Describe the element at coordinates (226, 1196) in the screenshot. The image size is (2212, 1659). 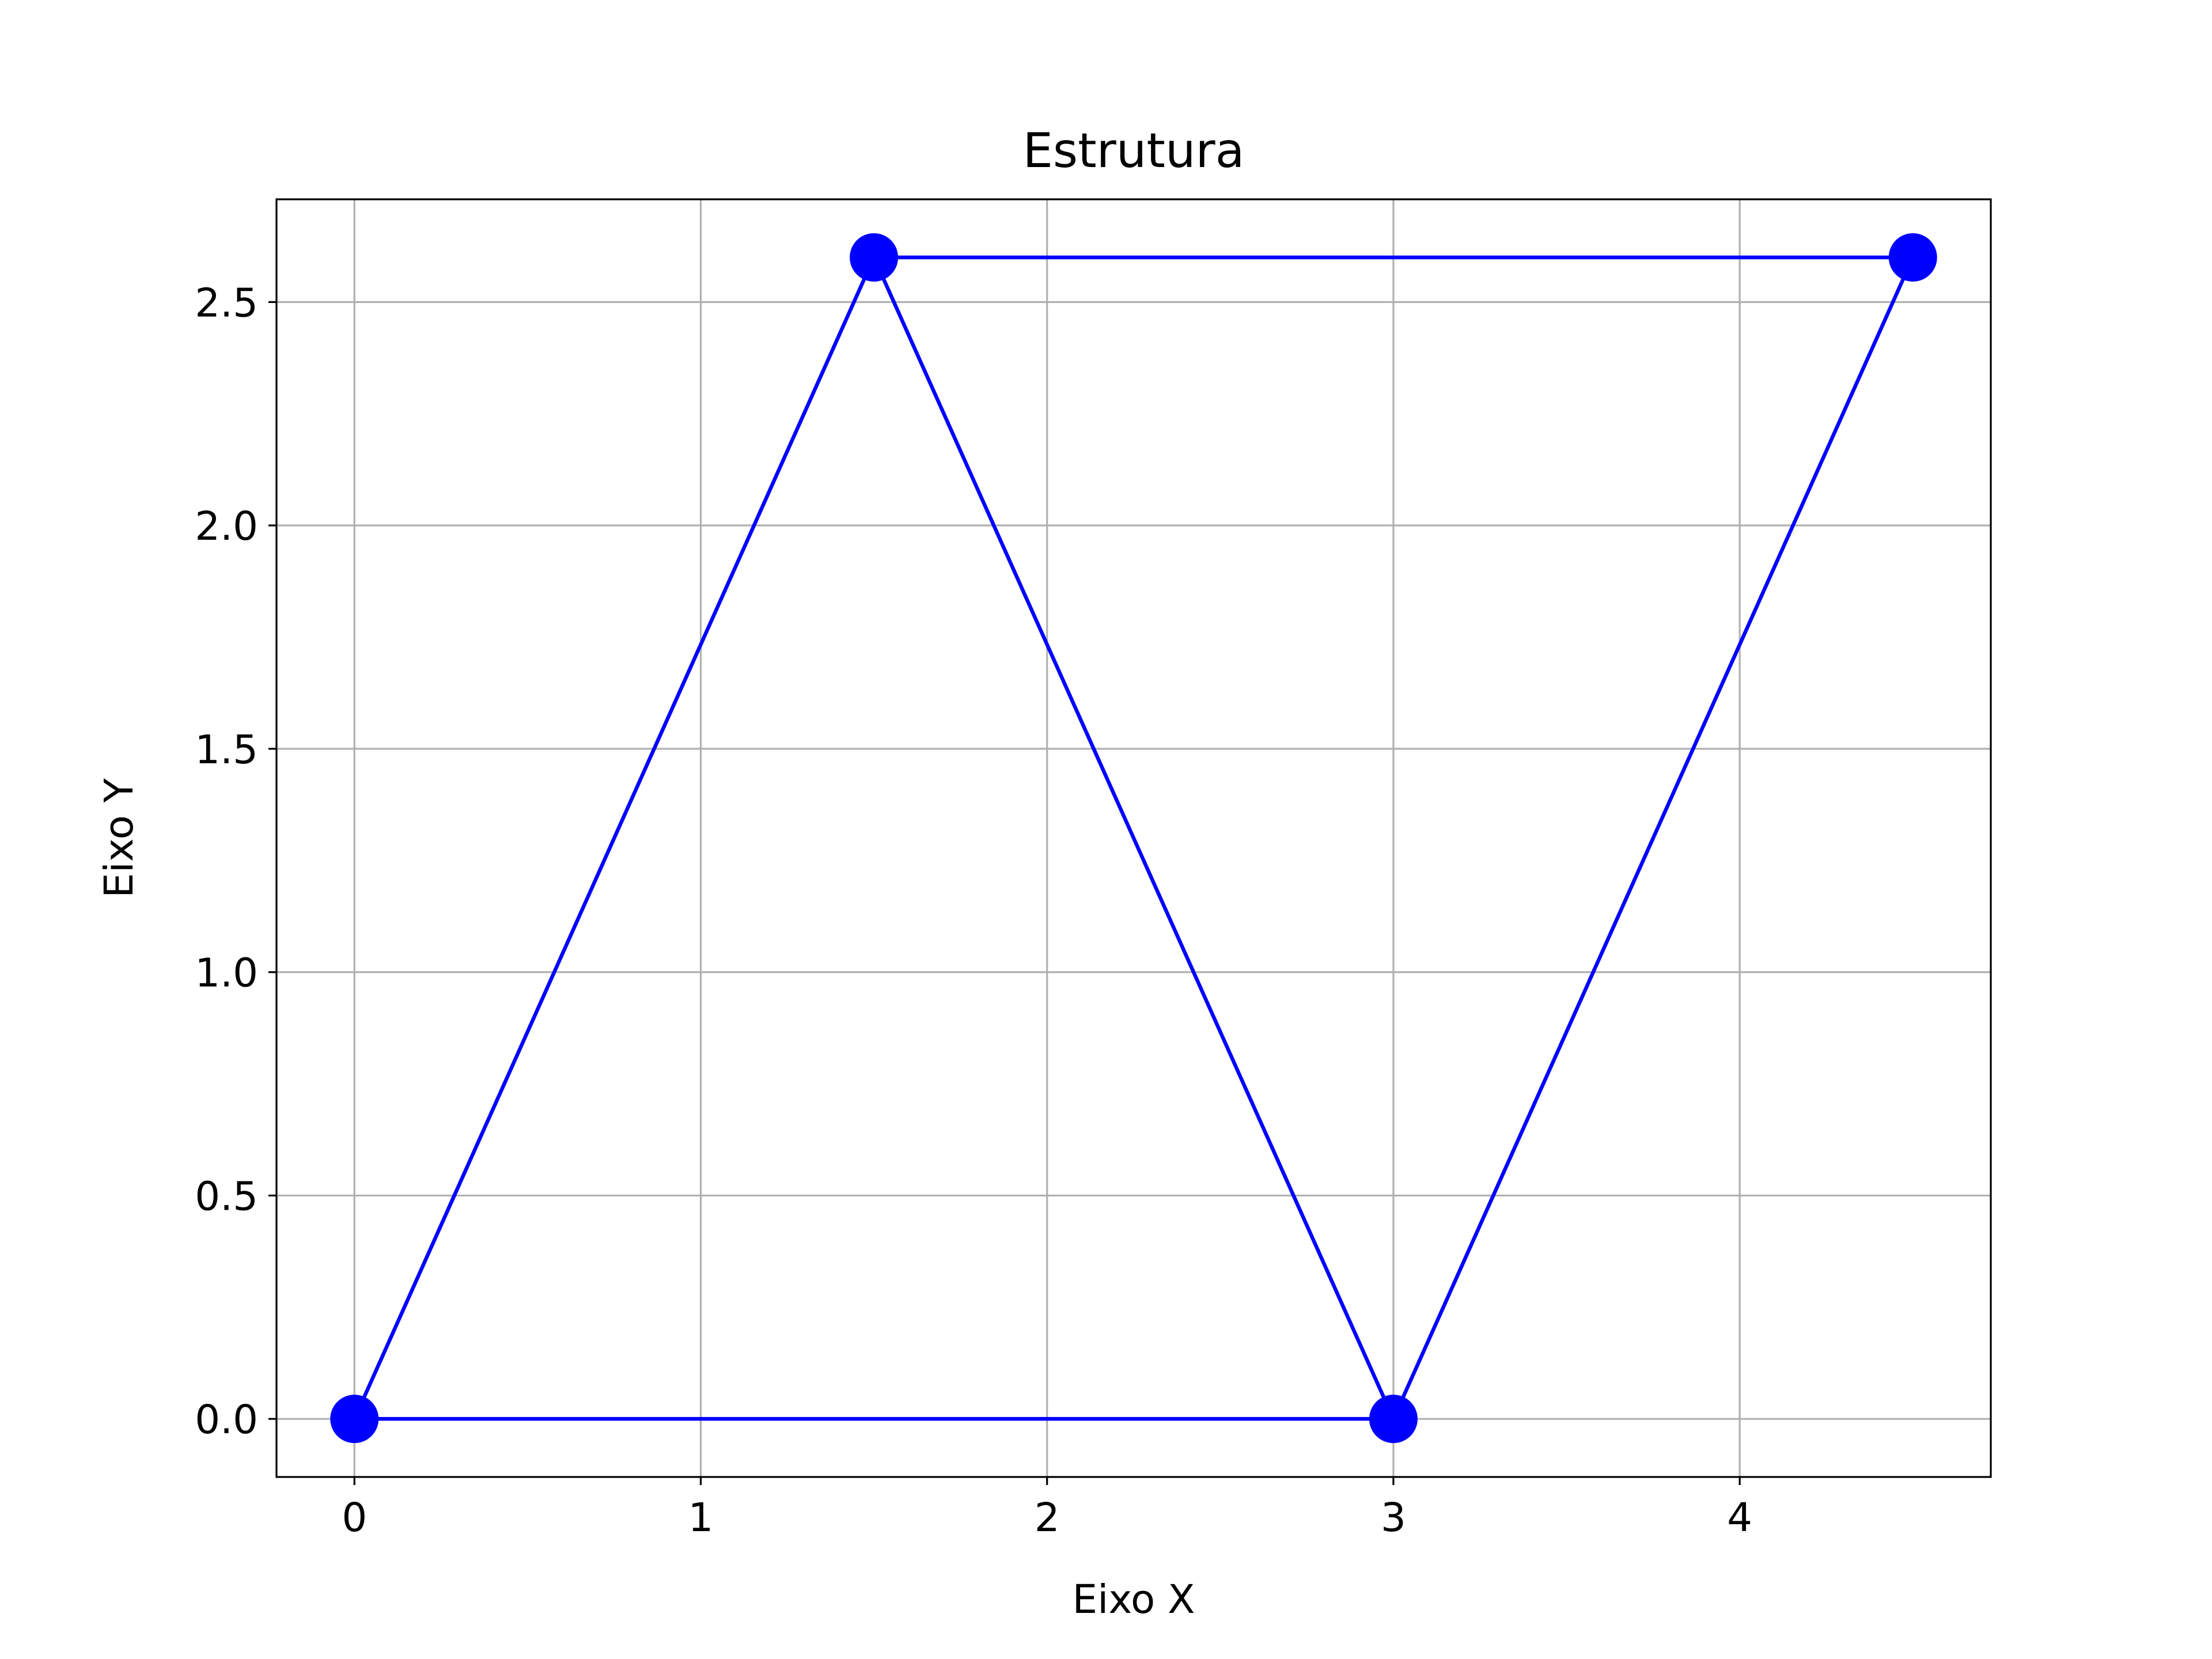
I see `y-tick-label: 0.5` at that location.